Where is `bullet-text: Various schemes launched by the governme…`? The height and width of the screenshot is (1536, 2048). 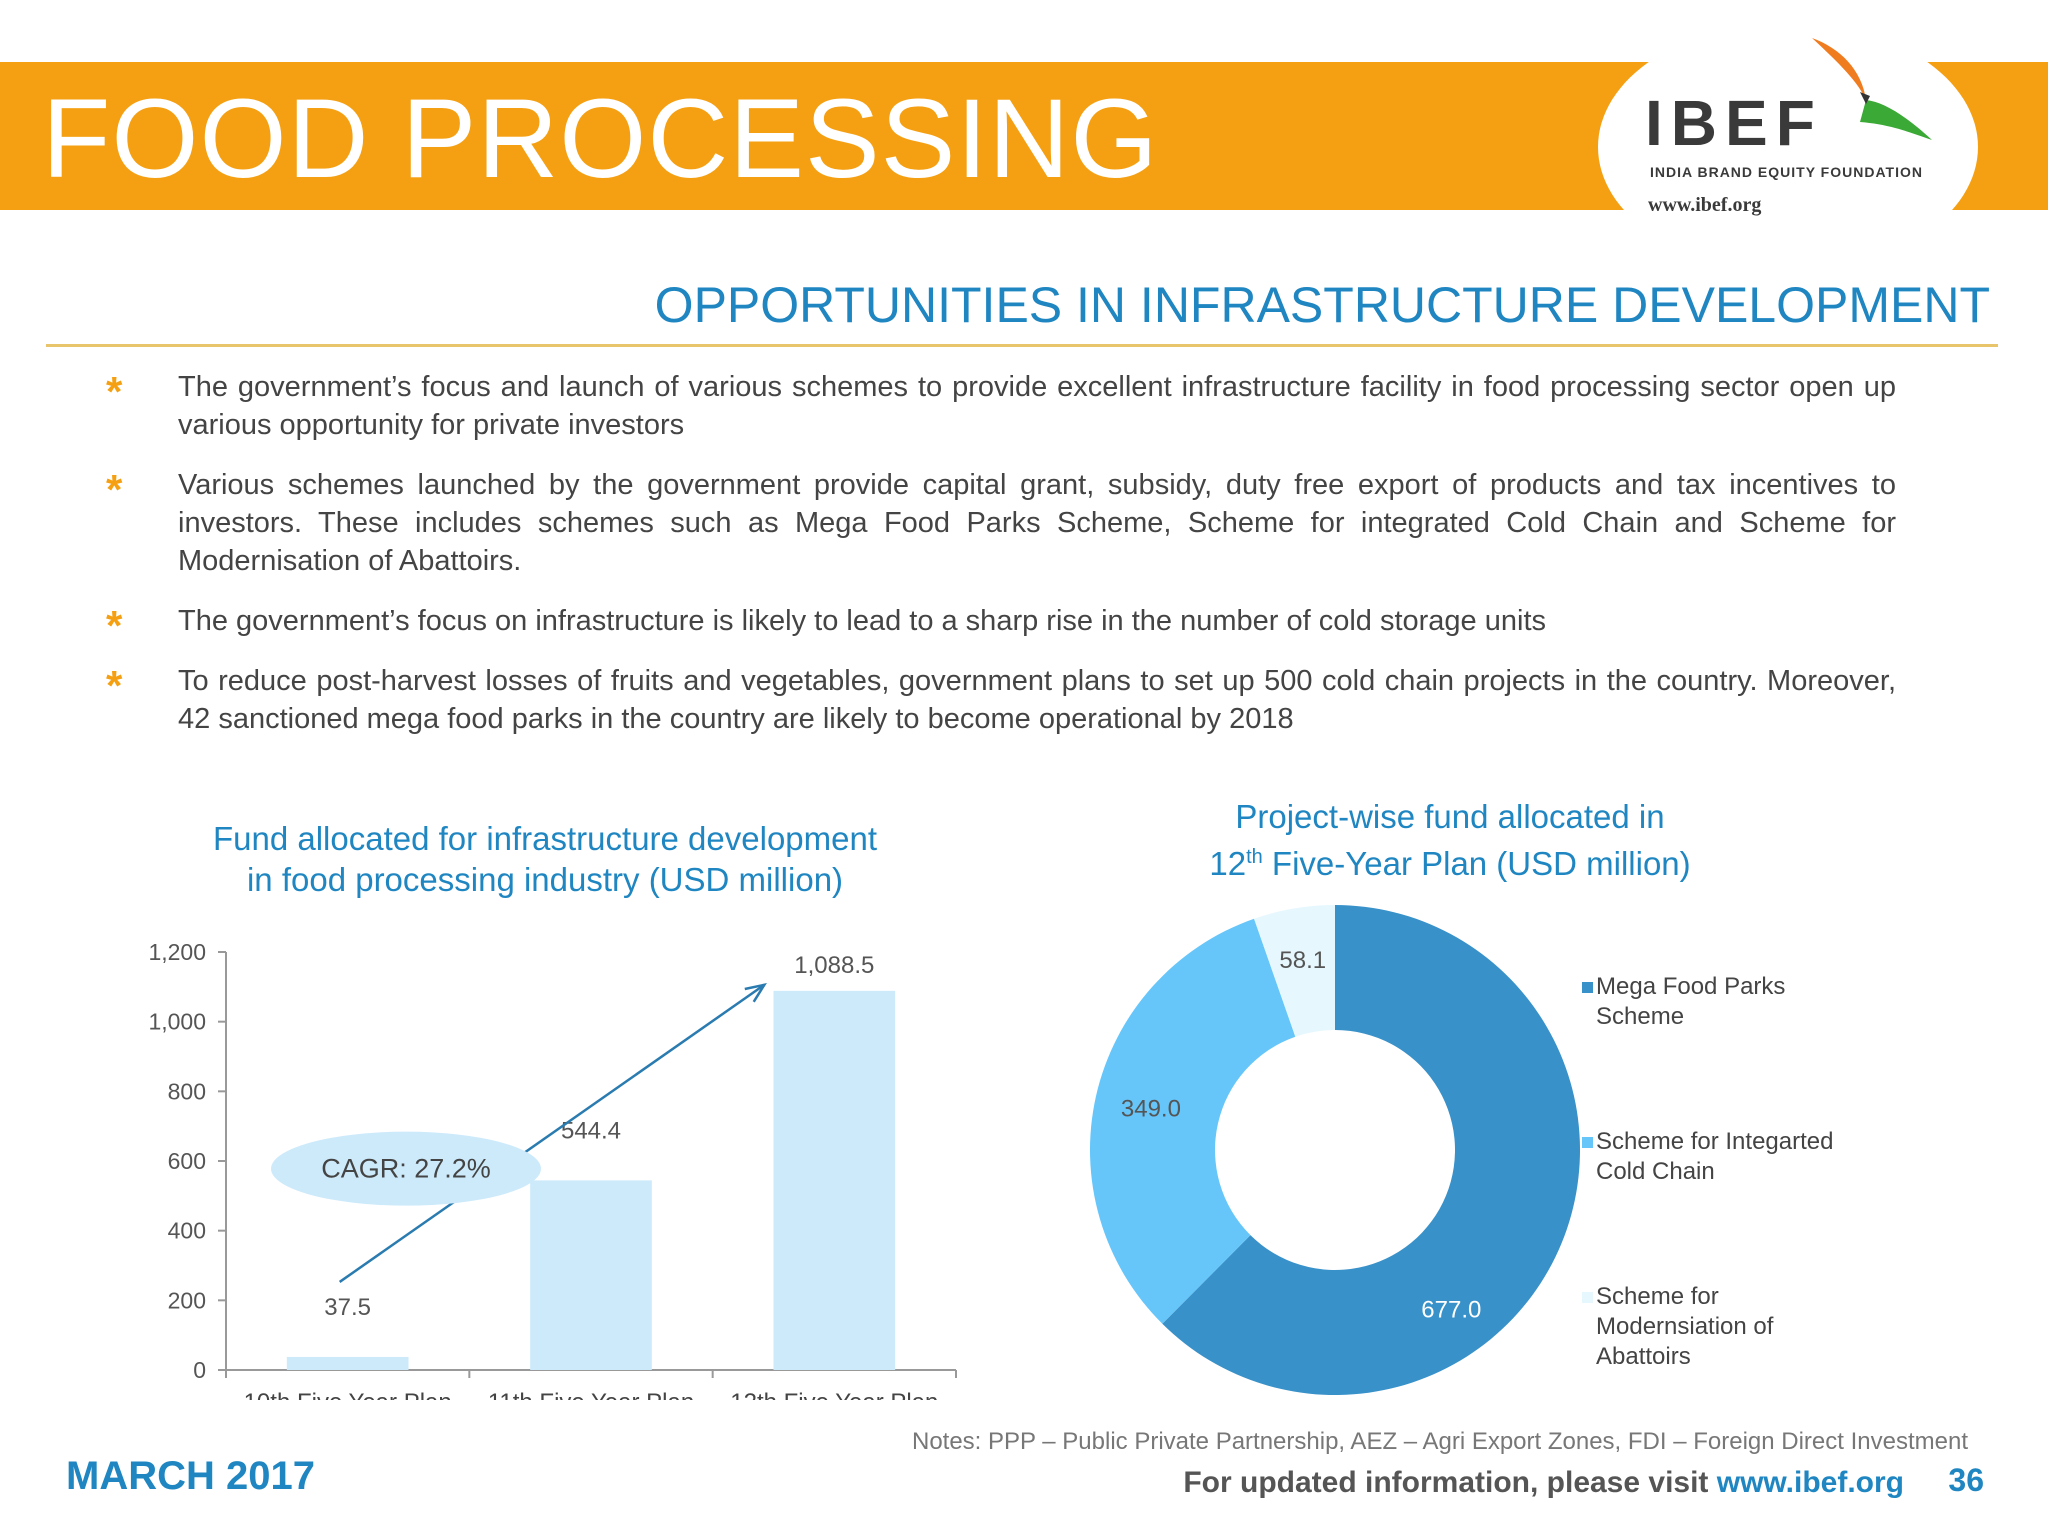 bullet-text: Various schemes launched by the governme… is located at coordinates (1037, 523).